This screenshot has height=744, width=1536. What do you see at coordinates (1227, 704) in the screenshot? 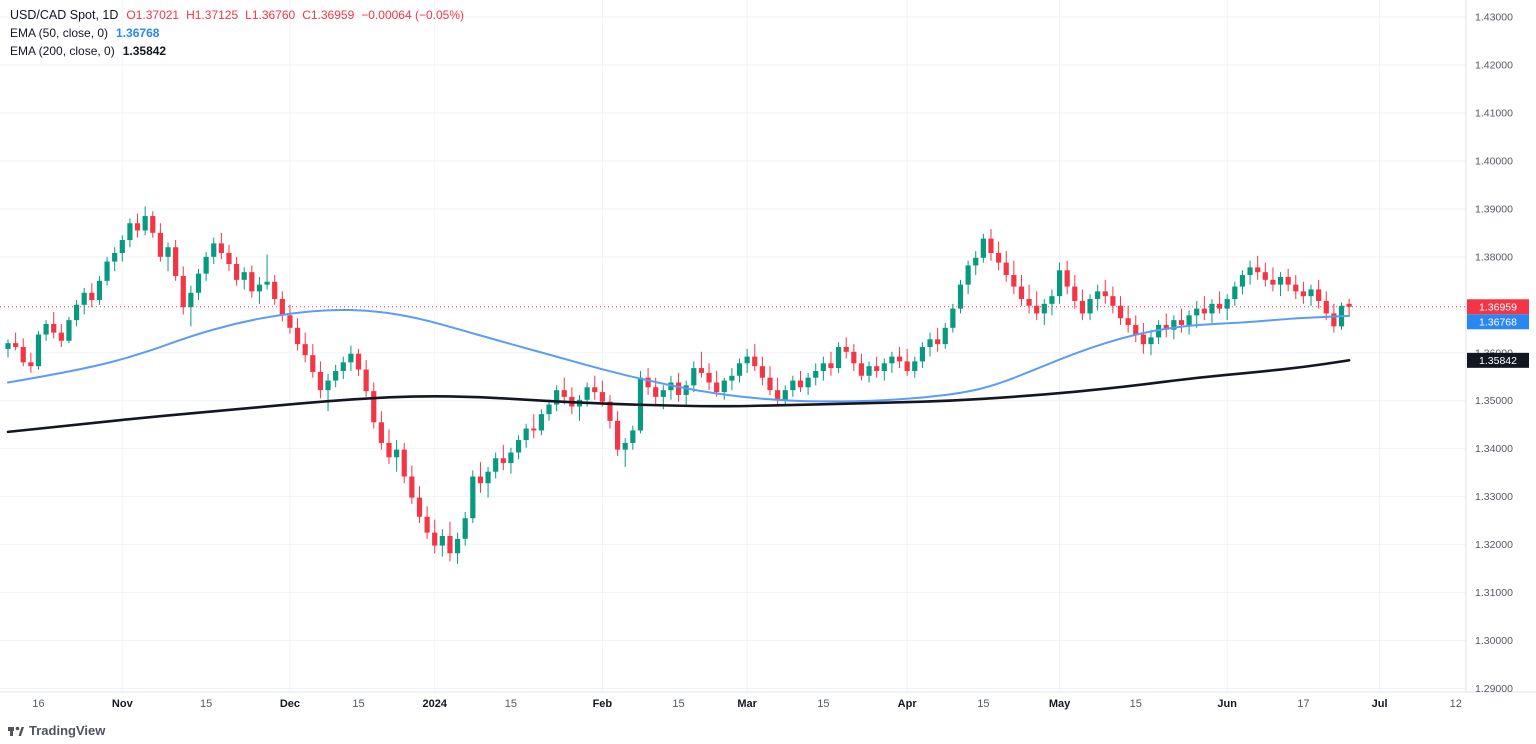
I see `time-tick-label: Jun` at bounding box center [1227, 704].